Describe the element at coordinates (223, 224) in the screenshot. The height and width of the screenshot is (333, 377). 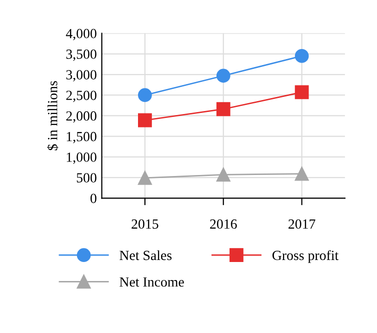
I see `x-tick-label: 2016` at that location.